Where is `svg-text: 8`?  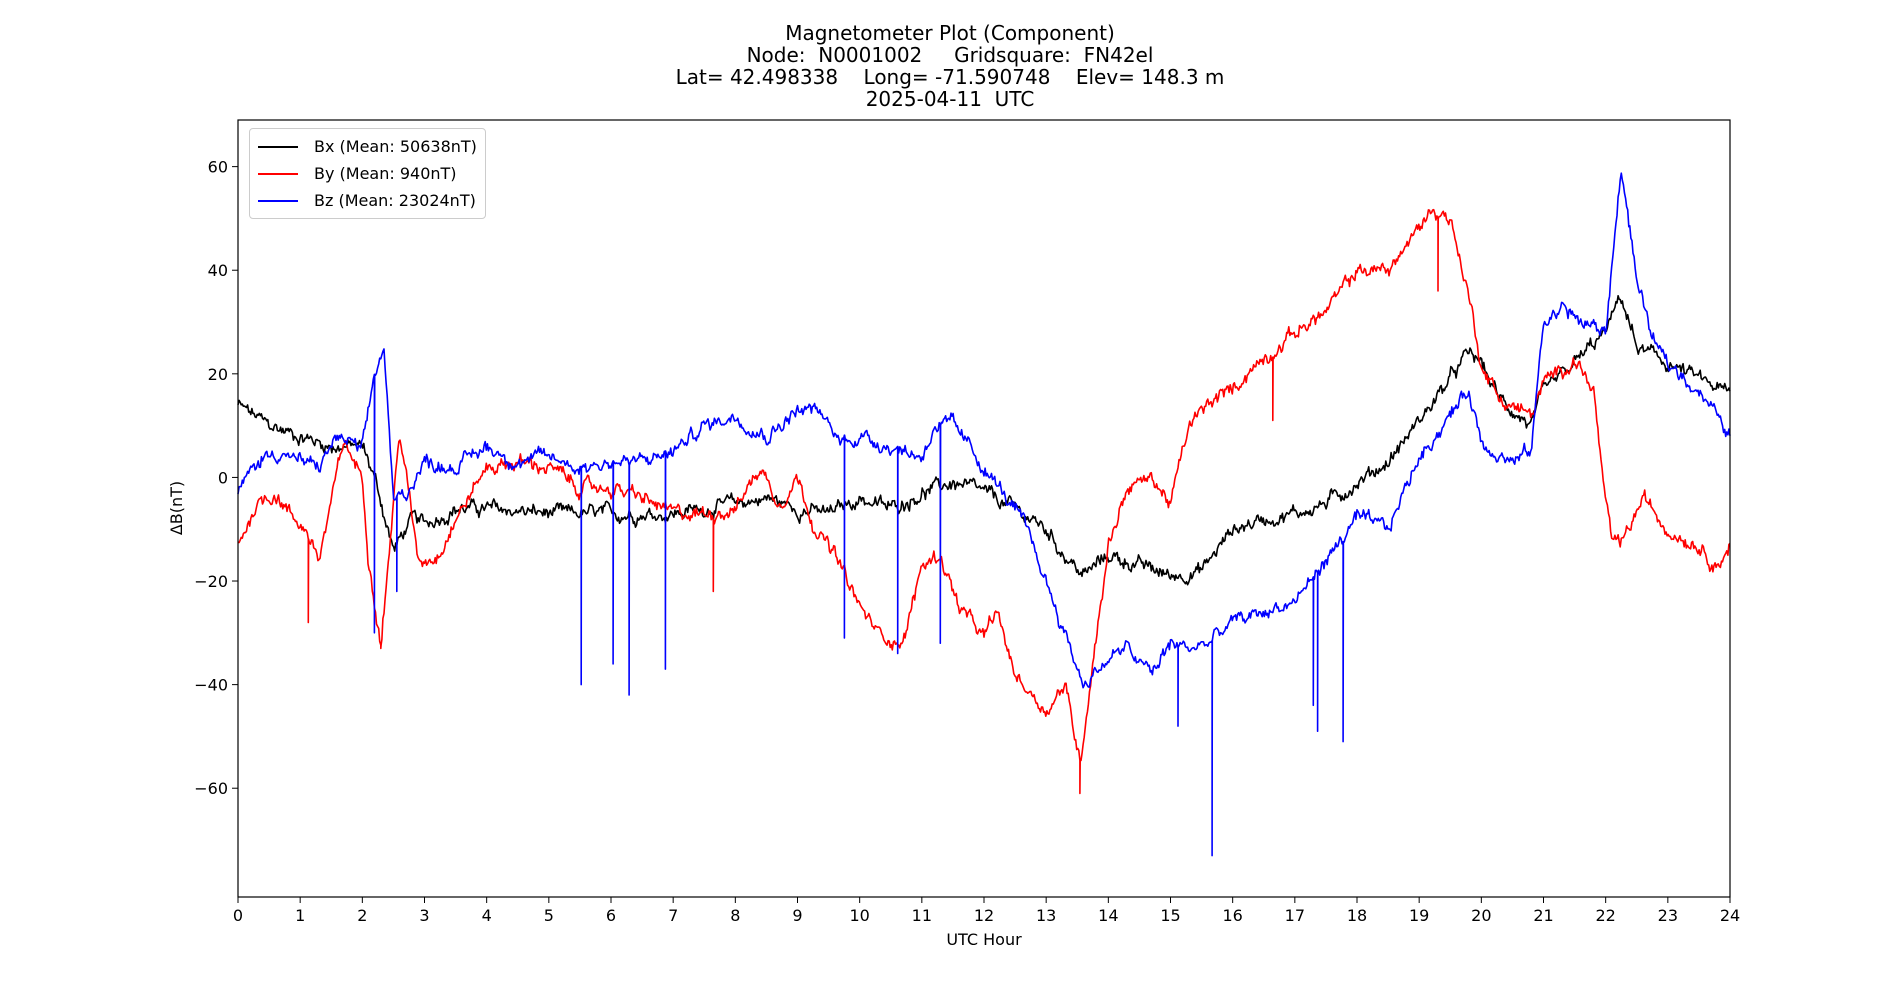 svg-text: 8 is located at coordinates (735, 915).